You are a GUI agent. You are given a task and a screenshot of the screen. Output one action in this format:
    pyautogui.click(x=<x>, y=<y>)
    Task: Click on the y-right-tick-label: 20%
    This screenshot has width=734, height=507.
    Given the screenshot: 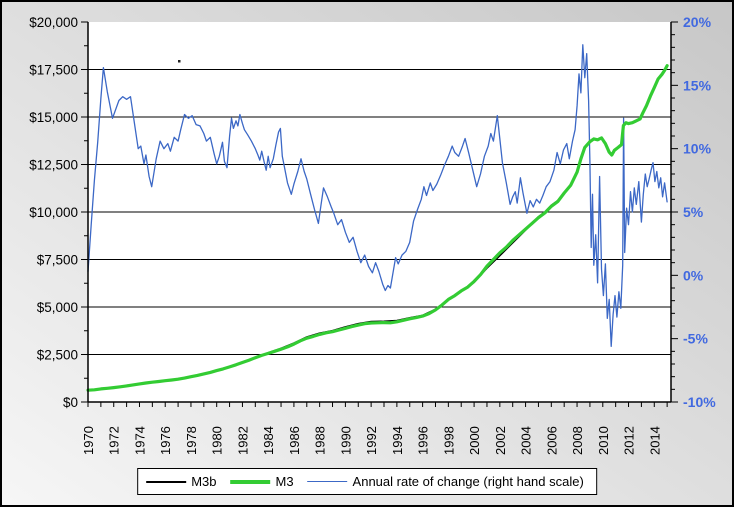 What is the action you would take?
    pyautogui.click(x=697, y=22)
    